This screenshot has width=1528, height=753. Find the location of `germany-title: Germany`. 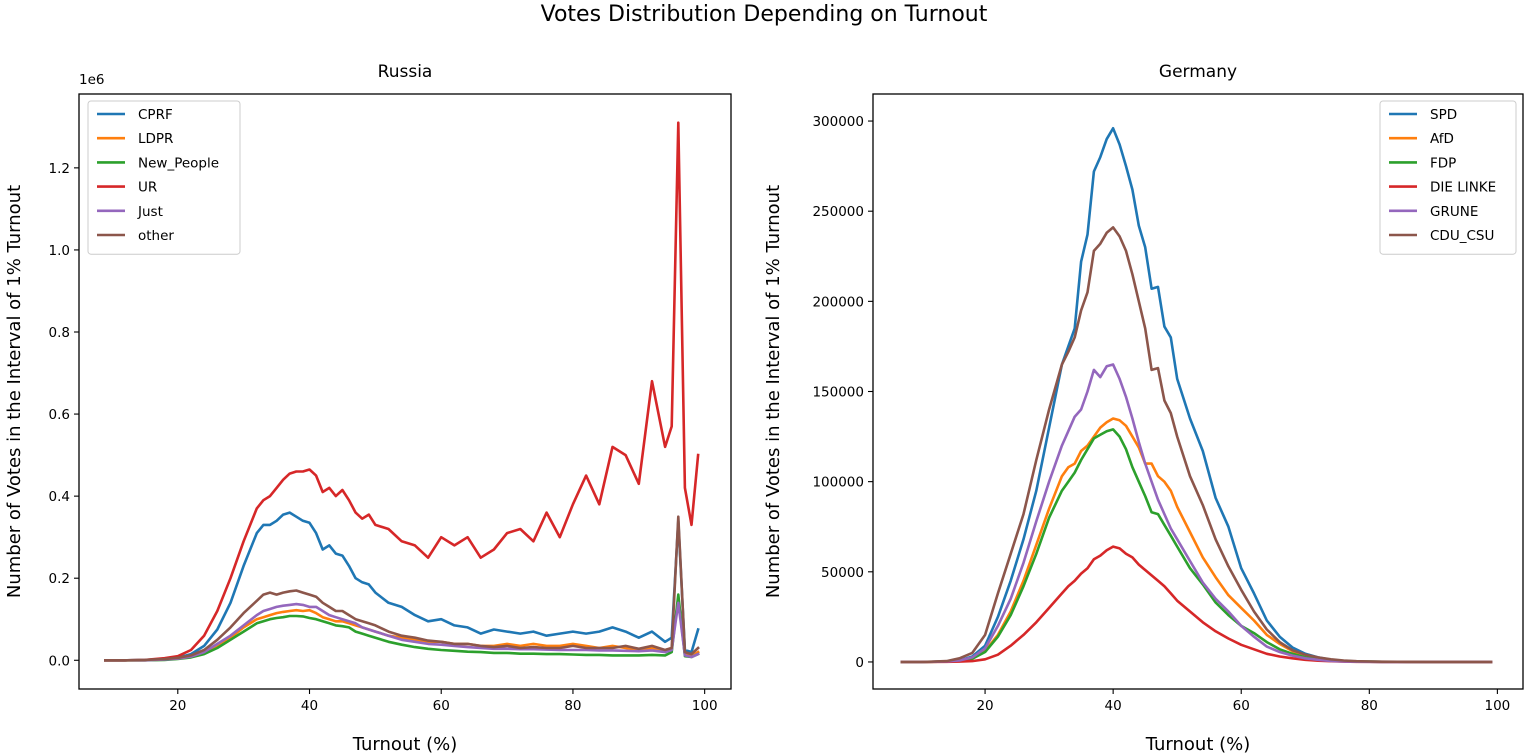

germany-title: Germany is located at coordinates (1198, 72).